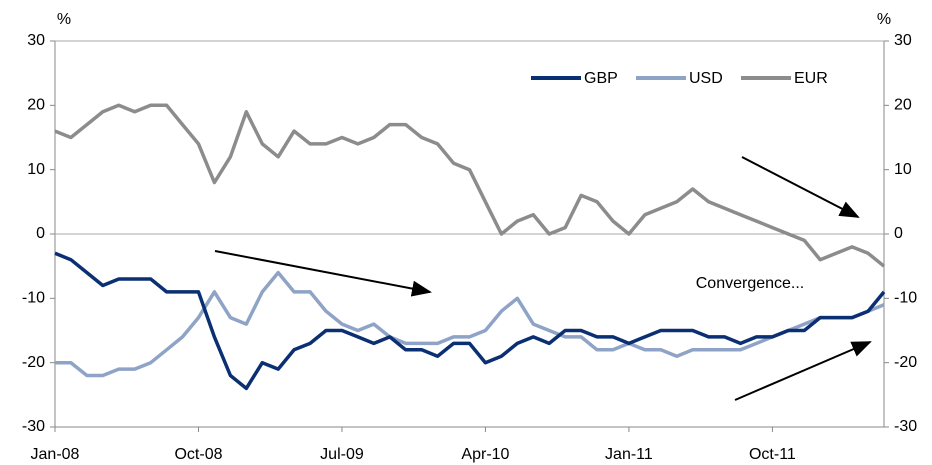  Describe the element at coordinates (905, 426) in the screenshot. I see `y2-tick-label: -30` at that location.